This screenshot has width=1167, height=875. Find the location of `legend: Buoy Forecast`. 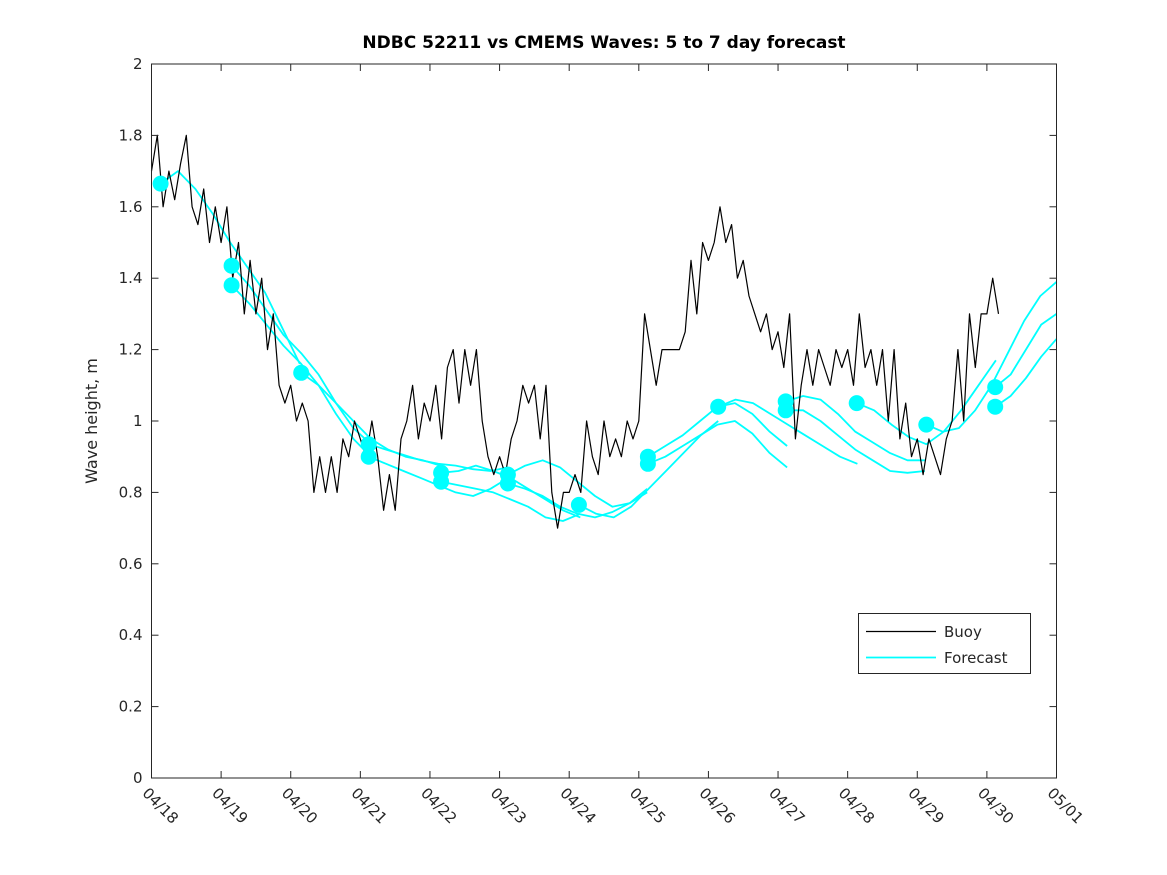

legend: Buoy Forecast is located at coordinates (944, 643).